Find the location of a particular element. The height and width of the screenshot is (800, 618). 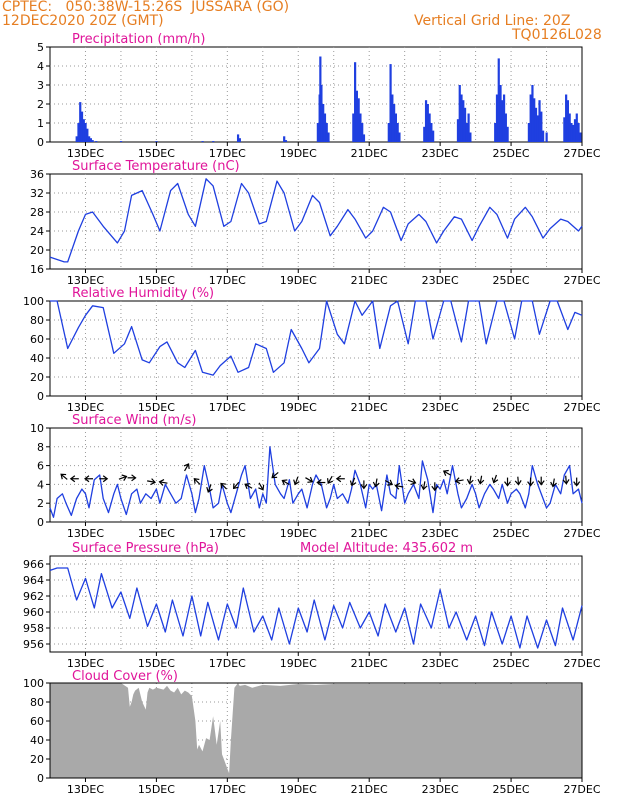

panel-title: Relative Humidity (%) is located at coordinates (143, 293).